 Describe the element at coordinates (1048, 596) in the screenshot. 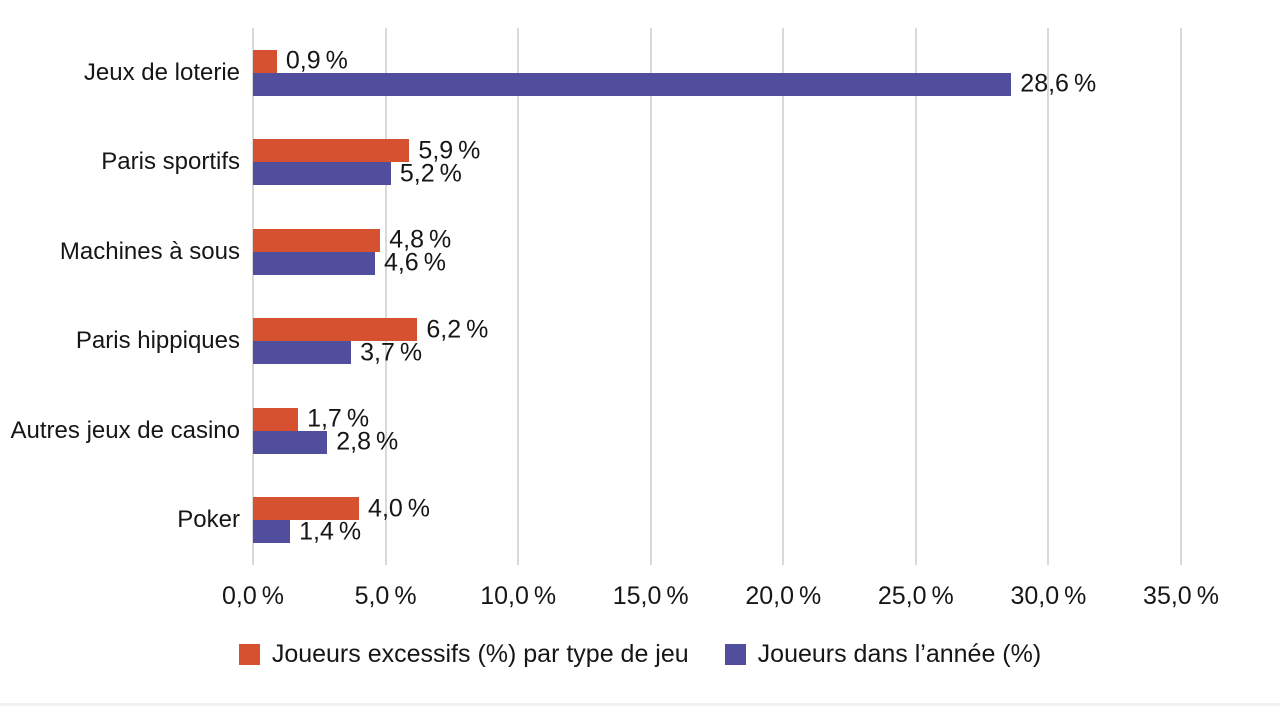

I see `x-tick-label: 30,0 %` at that location.